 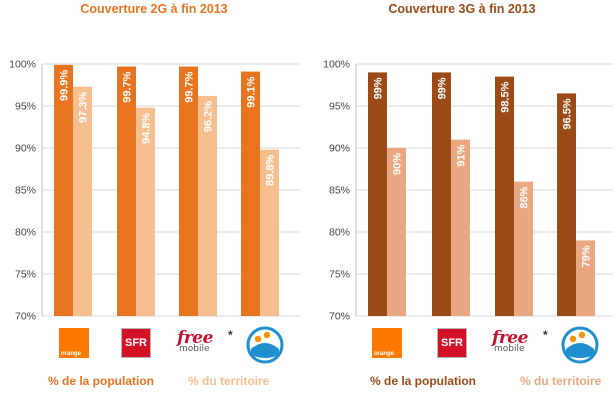 I want to click on data-label: 96.5%, so click(x=568, y=113).